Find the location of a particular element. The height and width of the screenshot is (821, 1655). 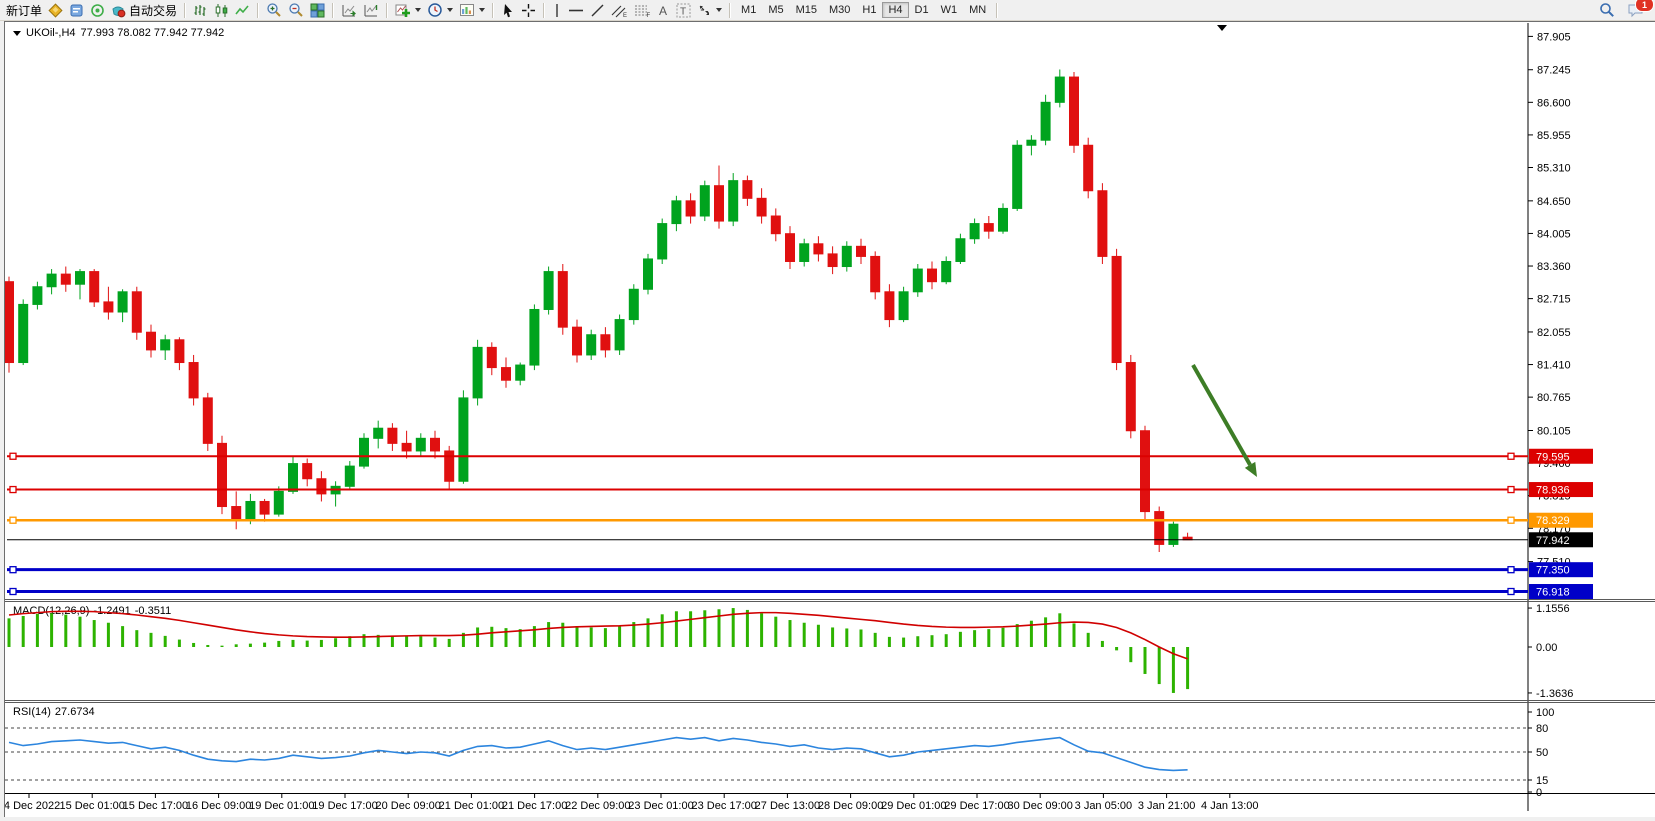

time-label: 22 Dec 09:00 is located at coordinates (597, 806).